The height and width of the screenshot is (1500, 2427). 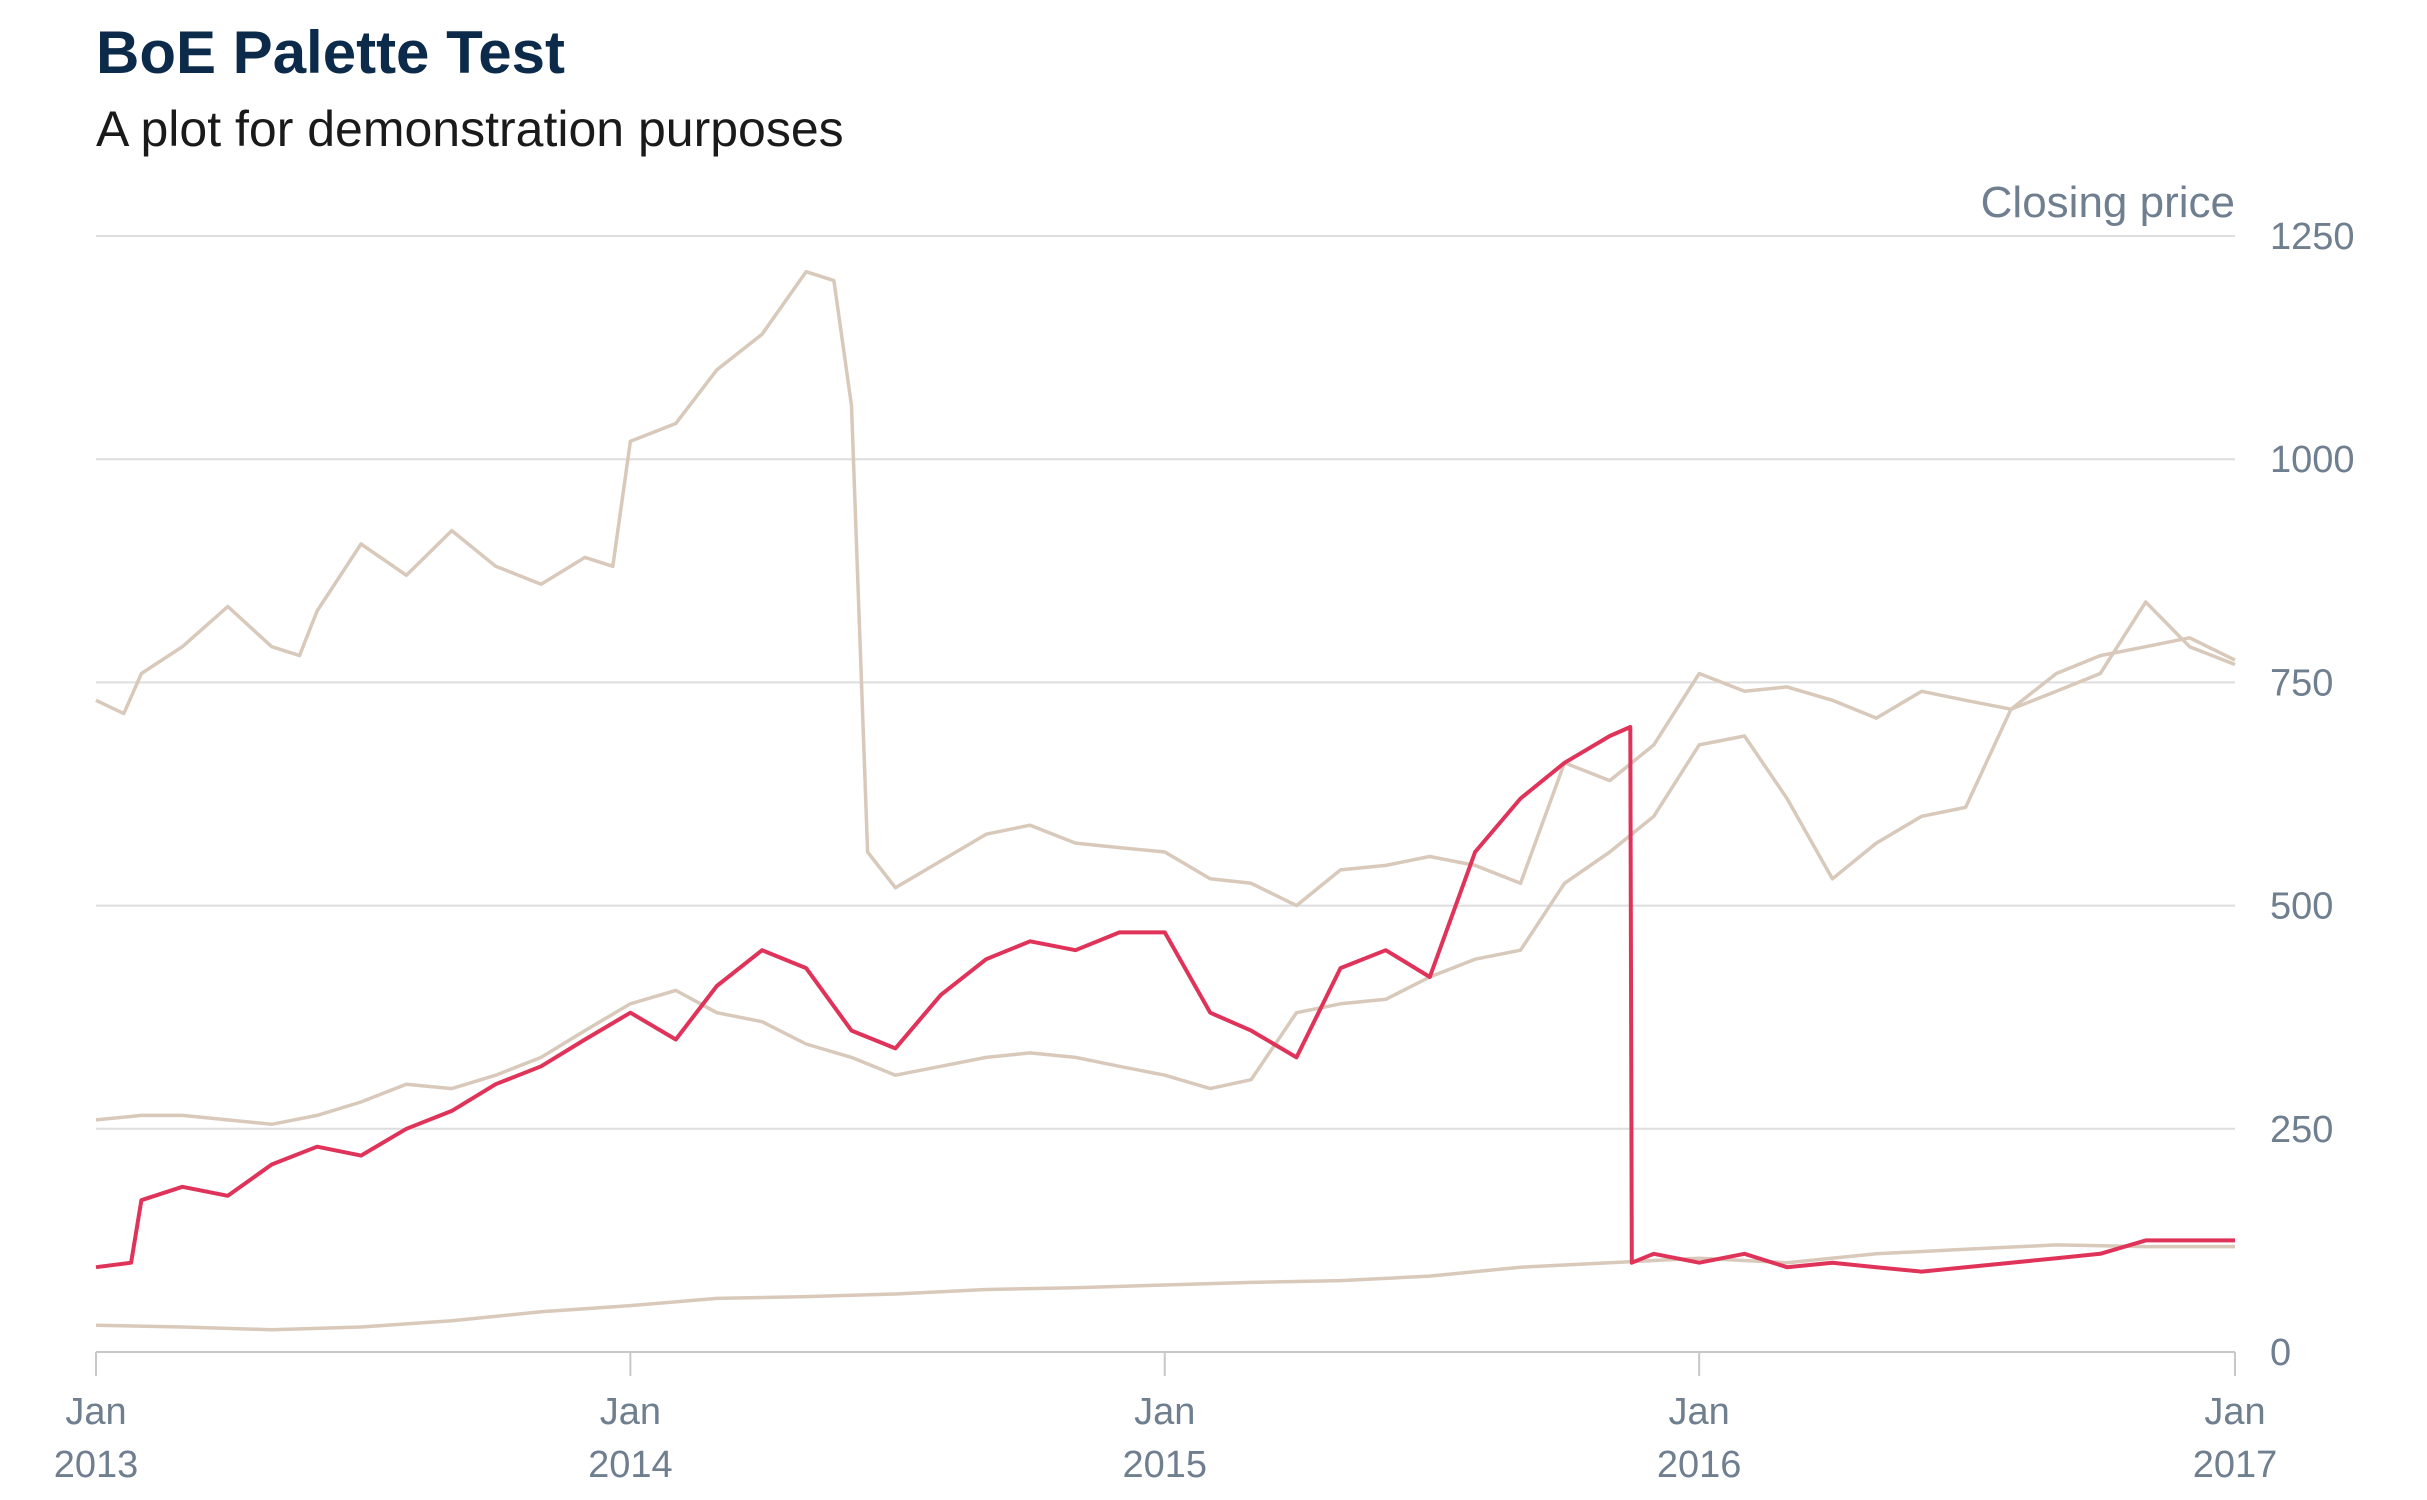 What do you see at coordinates (2301, 1130) in the screenshot?
I see `y-tick-label: 250` at bounding box center [2301, 1130].